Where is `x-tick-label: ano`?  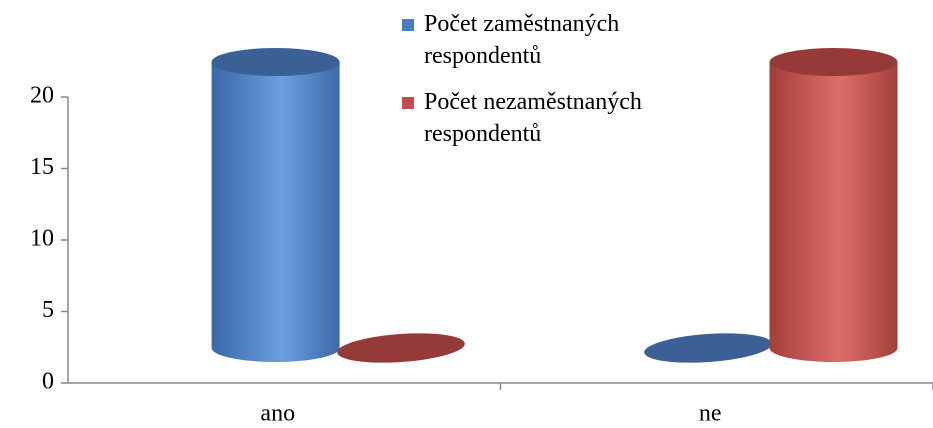 x-tick-label: ano is located at coordinates (277, 414).